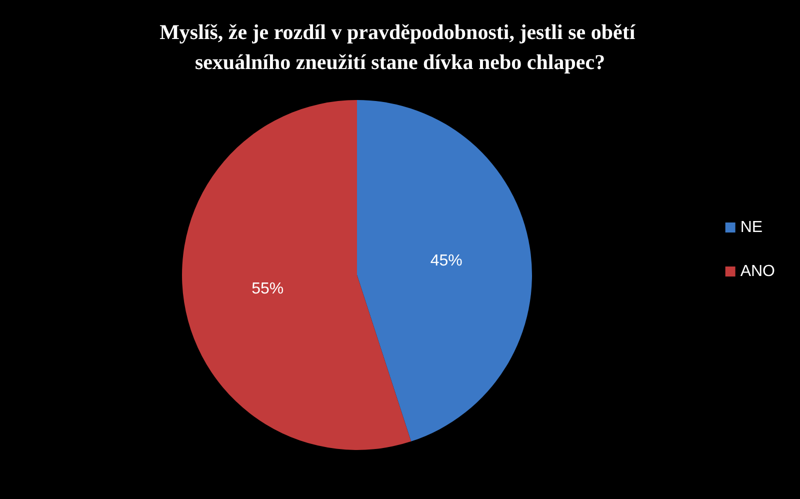 This screenshot has height=499, width=800. I want to click on legend-label: NE, so click(751, 227).